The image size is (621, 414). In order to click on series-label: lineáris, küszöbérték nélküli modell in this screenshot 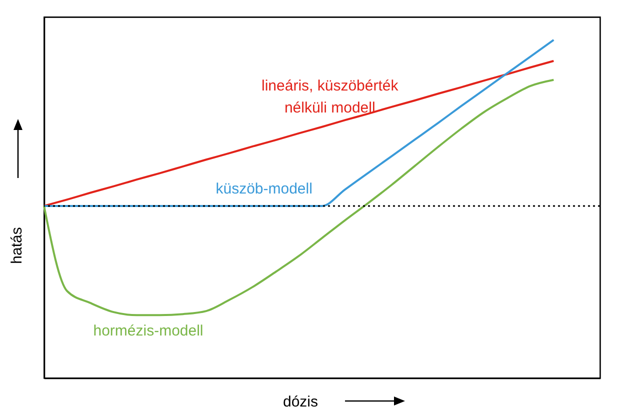, I will do `click(330, 96)`.